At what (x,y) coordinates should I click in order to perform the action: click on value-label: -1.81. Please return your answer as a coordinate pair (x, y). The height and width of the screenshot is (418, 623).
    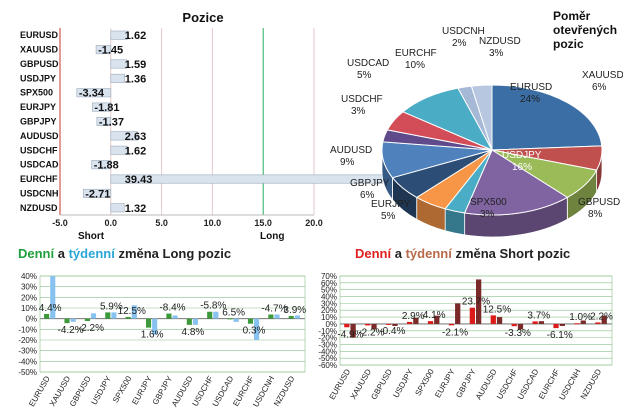
    Looking at the image, I should click on (106, 108).